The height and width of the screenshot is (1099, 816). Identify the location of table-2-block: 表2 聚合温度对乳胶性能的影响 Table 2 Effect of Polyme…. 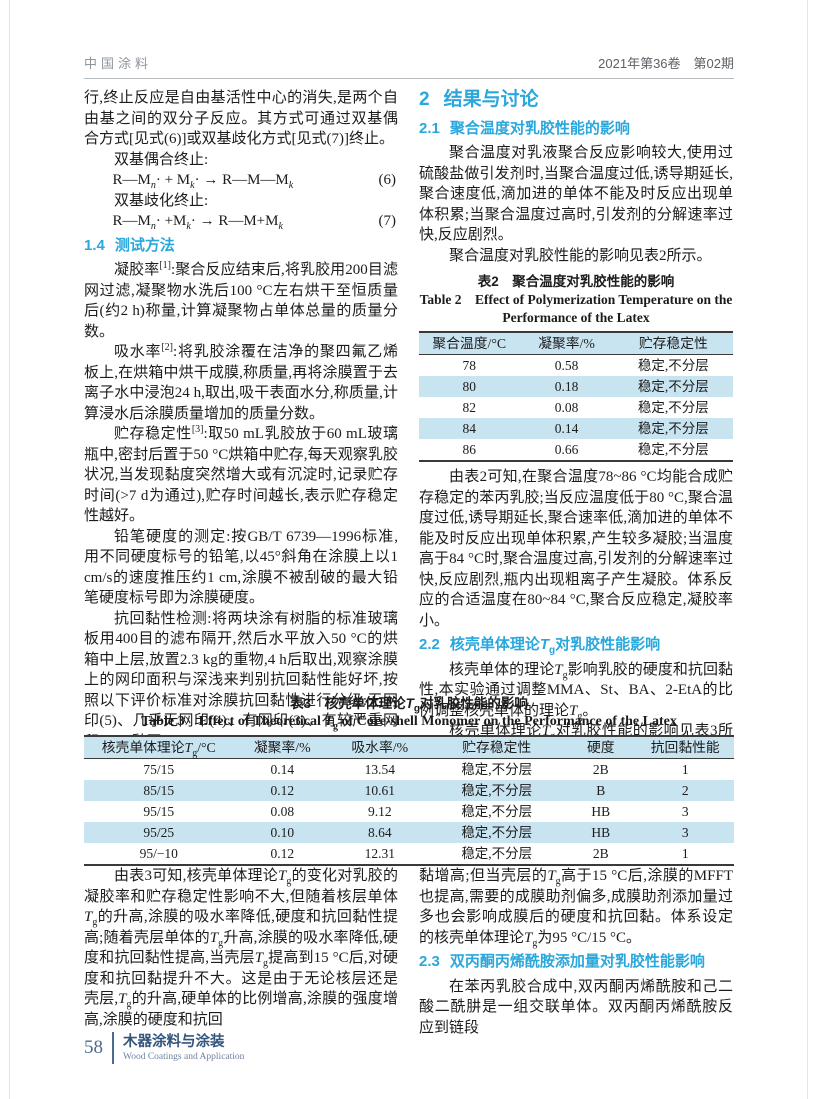
(576, 367).